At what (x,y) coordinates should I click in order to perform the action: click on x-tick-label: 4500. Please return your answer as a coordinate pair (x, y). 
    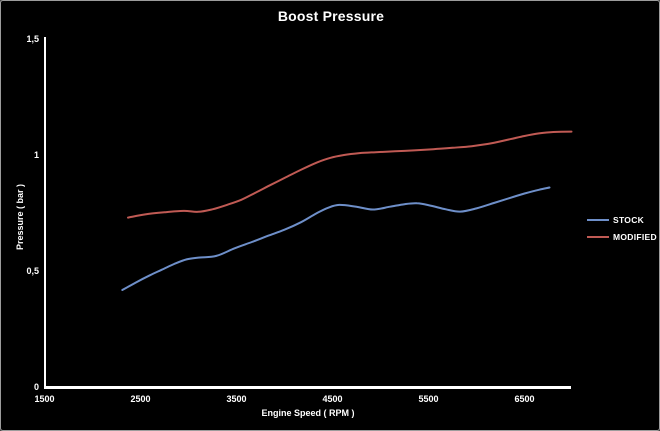
    Looking at the image, I should click on (332, 399).